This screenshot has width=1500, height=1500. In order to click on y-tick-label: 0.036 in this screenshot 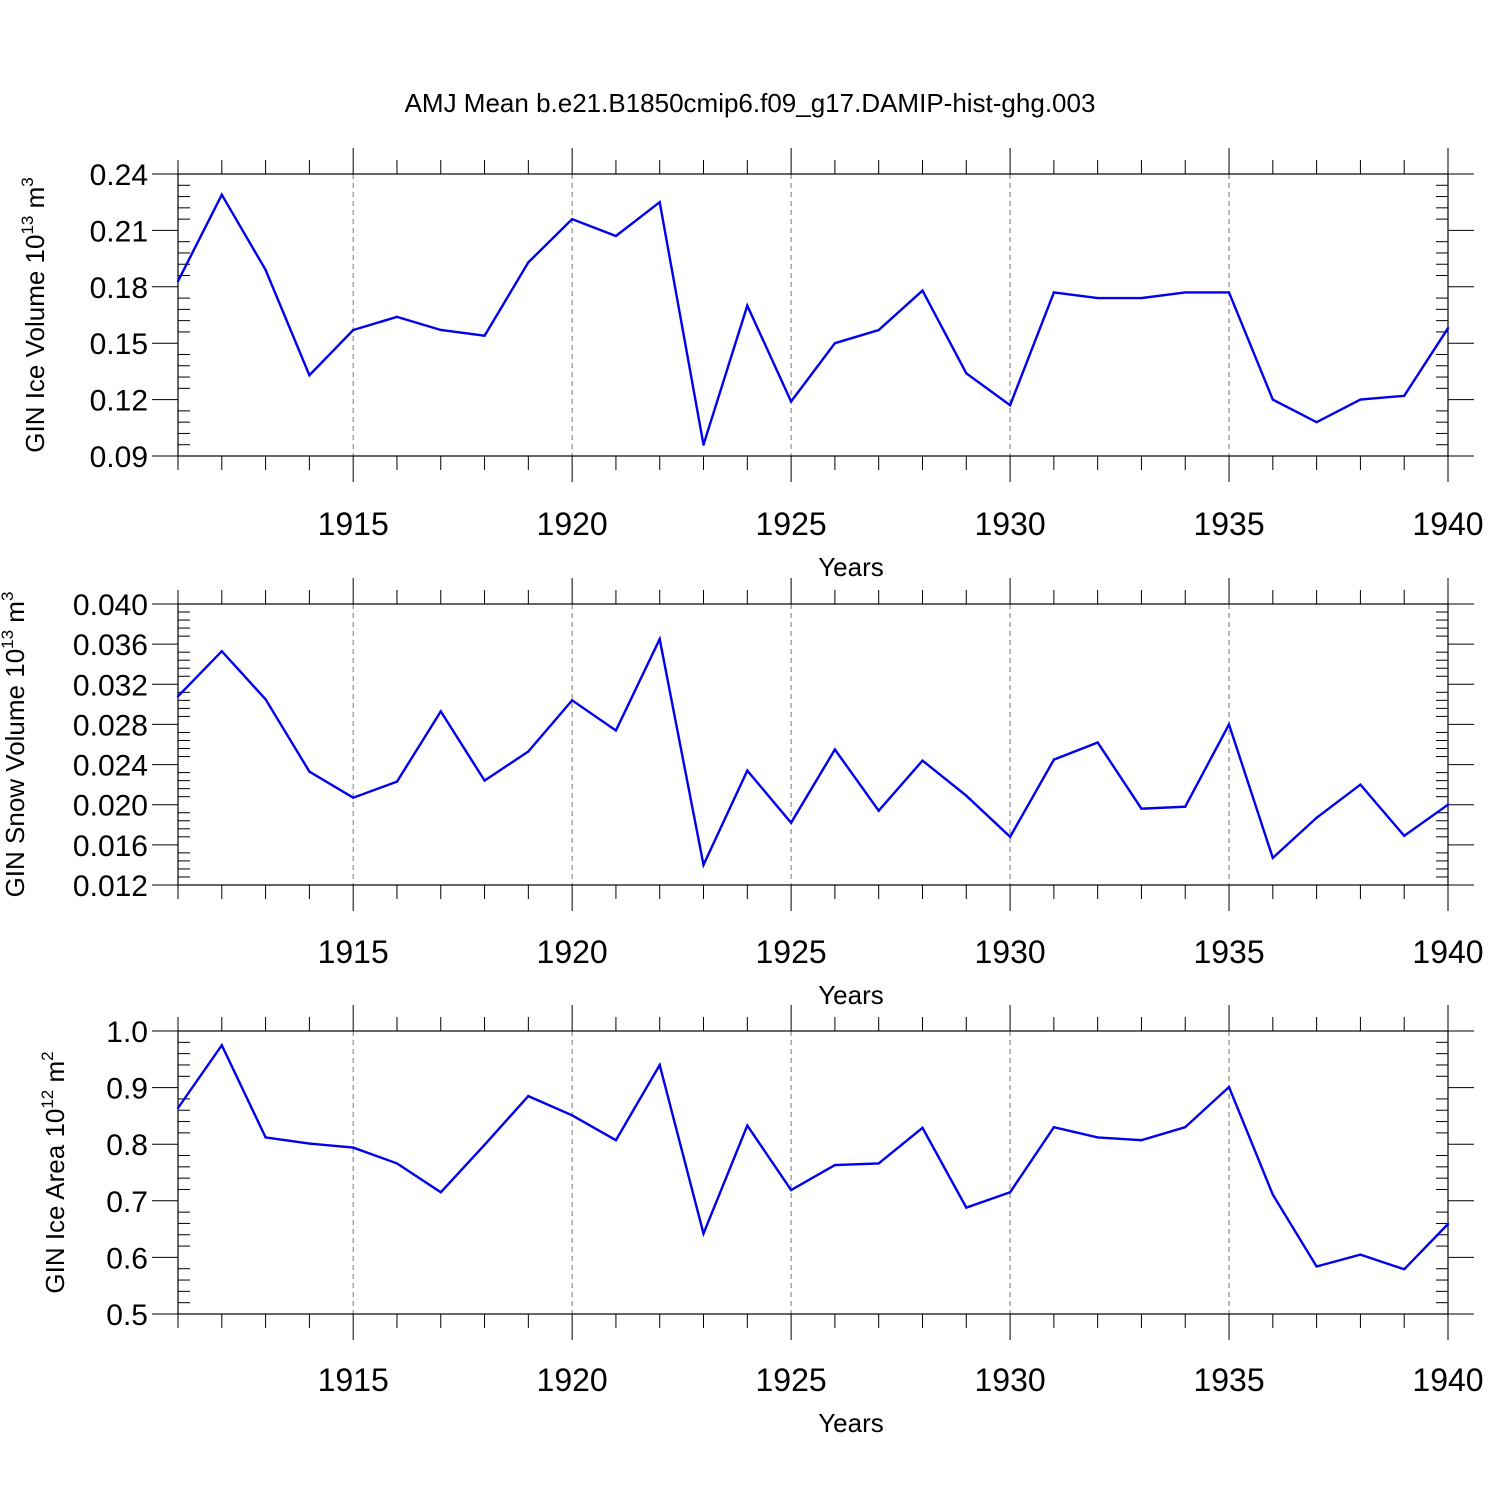, I will do `click(110, 645)`.